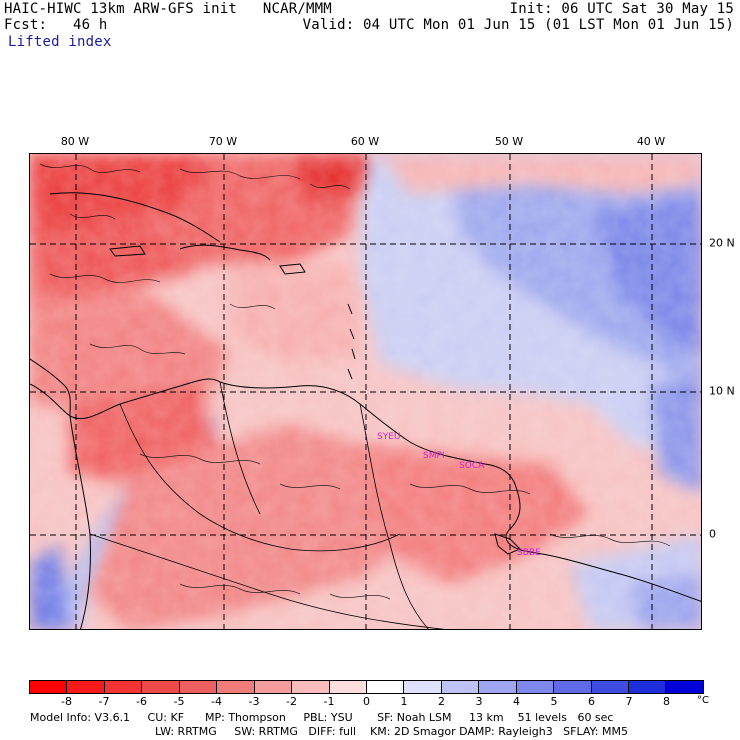  Describe the element at coordinates (516, 701) in the screenshot. I see `colorbar-tick-label: 4` at that location.